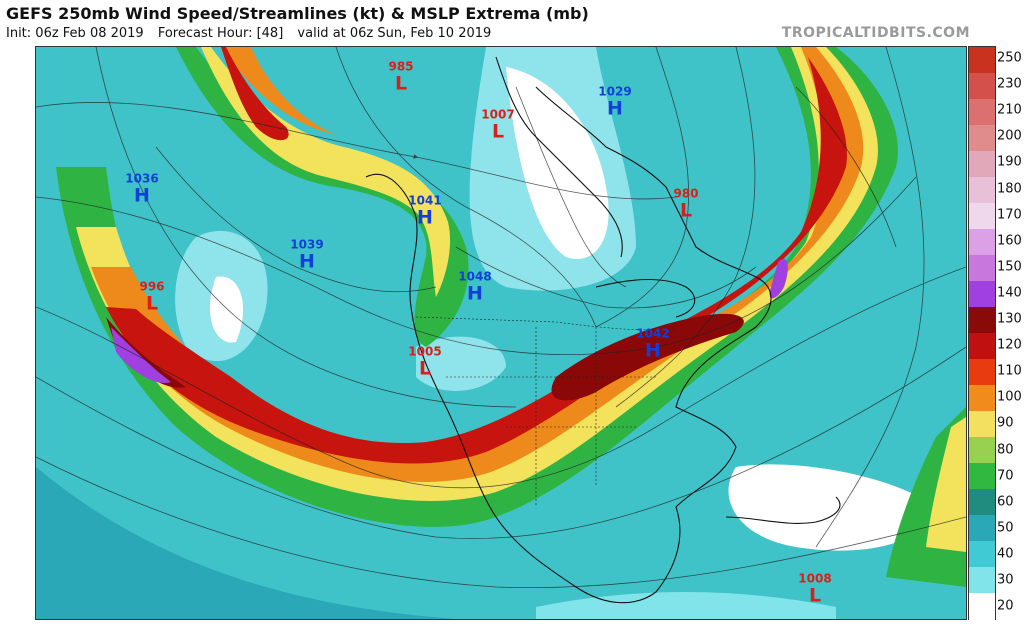 The height and width of the screenshot is (638, 1024). I want to click on colorbar-tick-label: 40, so click(1005, 554).